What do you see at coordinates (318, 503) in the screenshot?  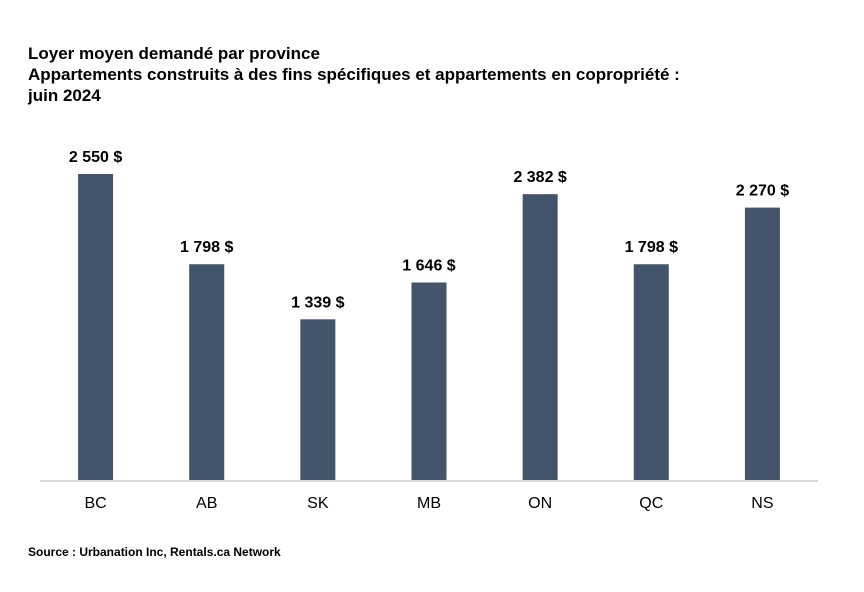 I see `x-tick-label-sk: SK` at bounding box center [318, 503].